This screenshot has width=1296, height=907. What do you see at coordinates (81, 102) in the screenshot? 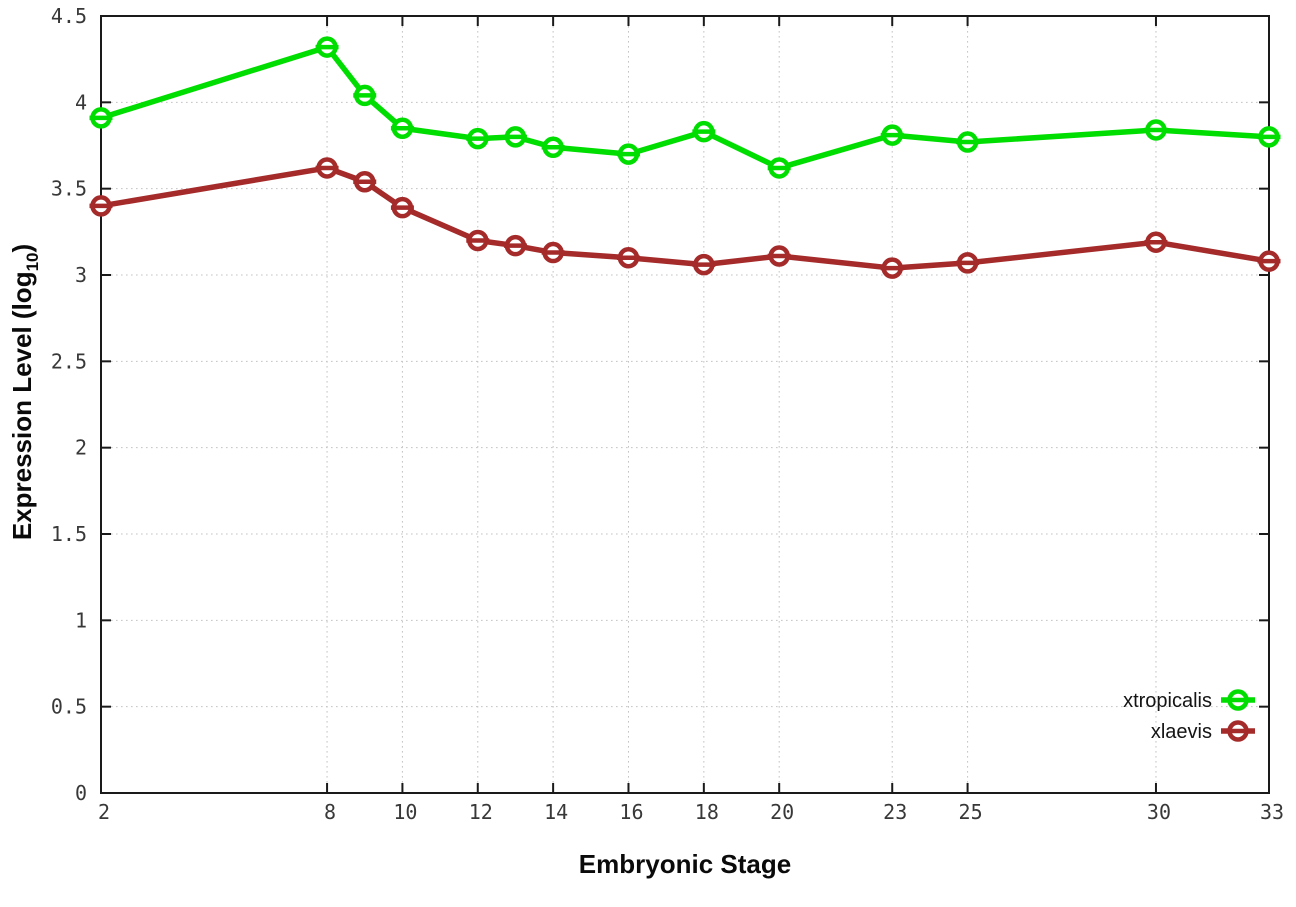
I see `y-tick-label: 4` at bounding box center [81, 102].